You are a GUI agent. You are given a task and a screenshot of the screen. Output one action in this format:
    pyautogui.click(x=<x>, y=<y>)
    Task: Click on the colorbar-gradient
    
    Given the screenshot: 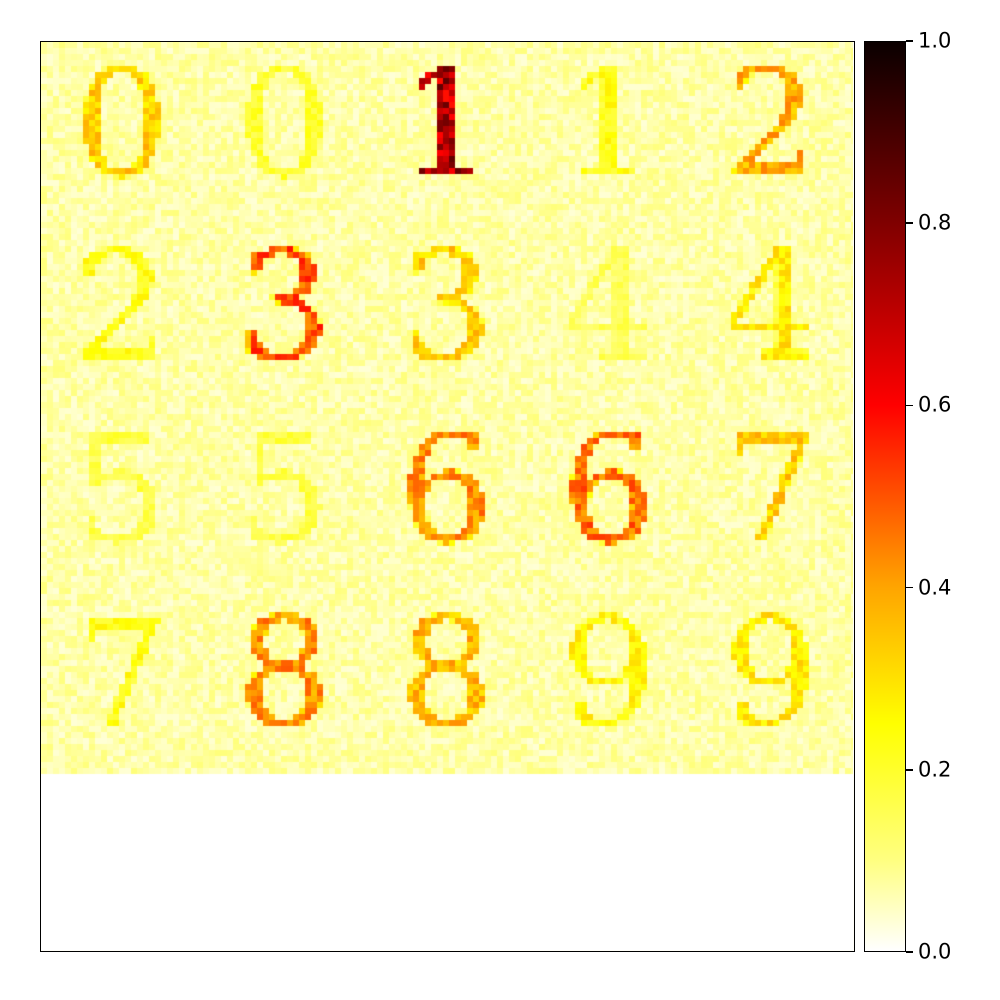 What is the action you would take?
    pyautogui.click(x=885, y=496)
    